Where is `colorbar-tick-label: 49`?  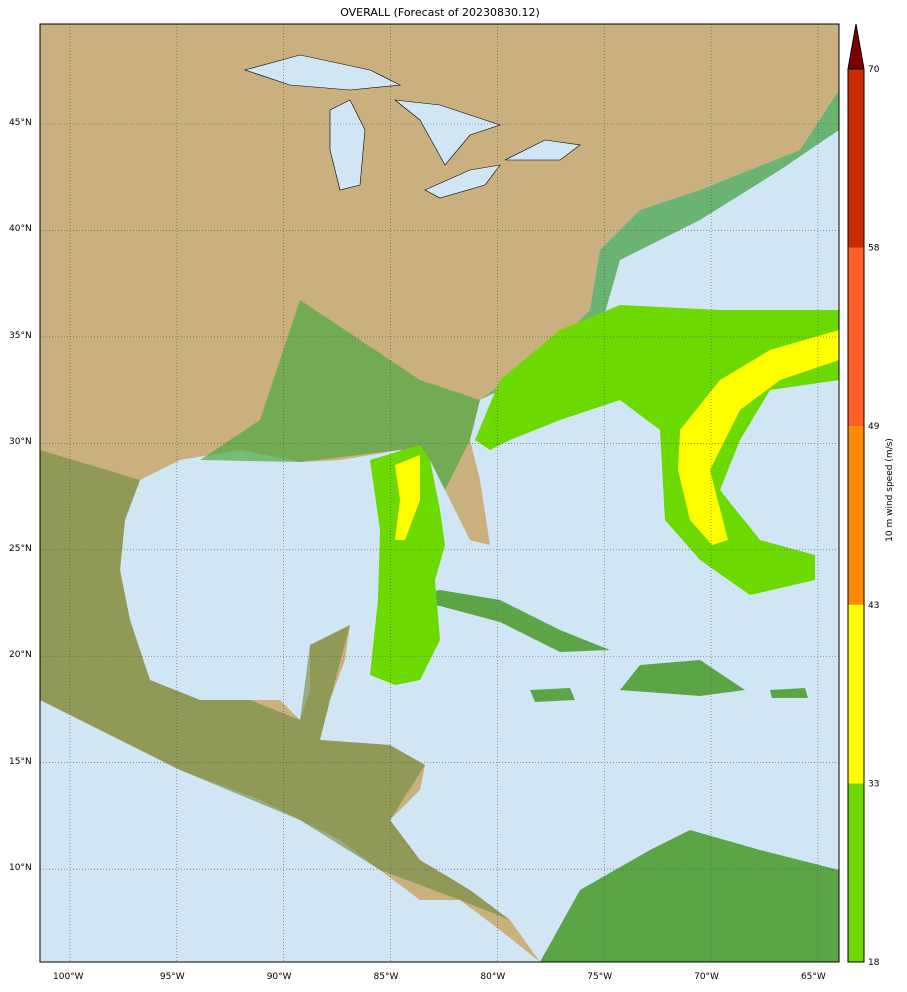 colorbar-tick-label: 49 is located at coordinates (874, 427).